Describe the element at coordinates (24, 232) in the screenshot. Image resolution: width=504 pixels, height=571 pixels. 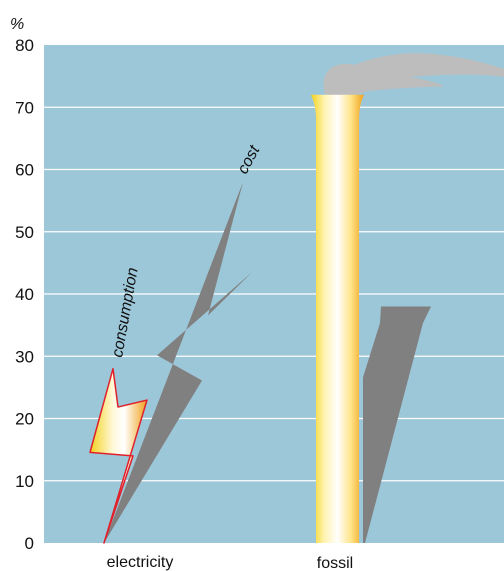
I see `y-tick-label-50: 50` at that location.